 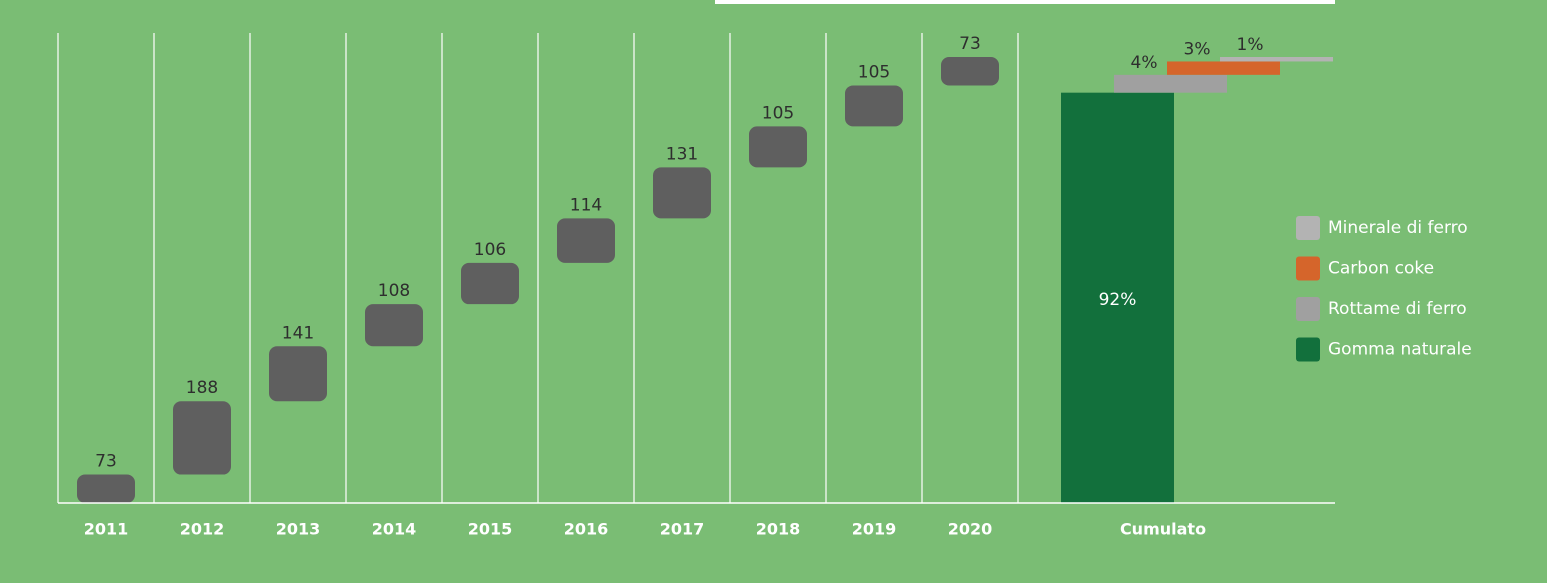 I want to click on value-label: 141, so click(x=298, y=333).